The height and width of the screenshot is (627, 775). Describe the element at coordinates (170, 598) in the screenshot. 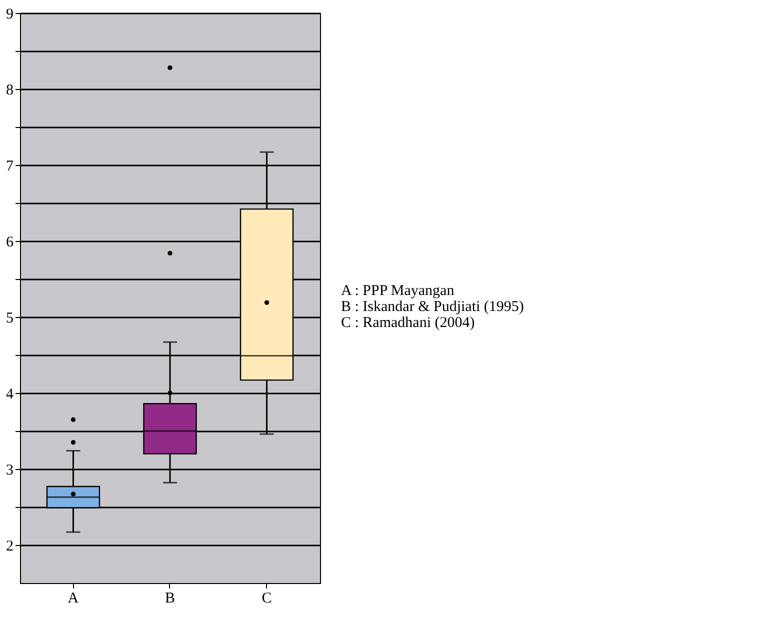

I see `x-tick-label: B` at that location.